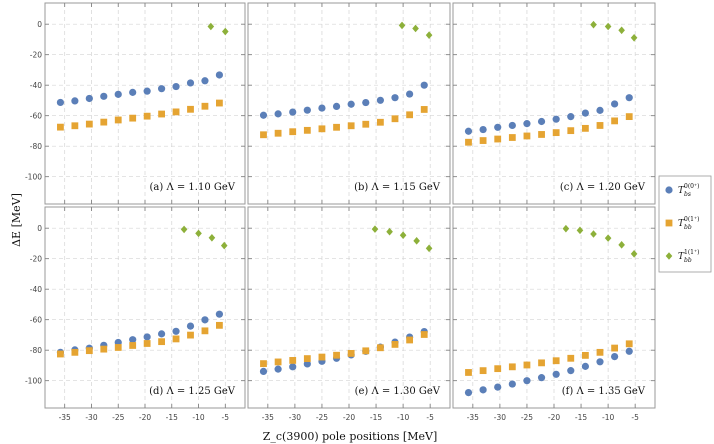 This screenshot has height=444, width=714. What do you see at coordinates (603, 187) in the screenshot?
I see `panel-label: (c) Λ = 1.20 GeV` at bounding box center [603, 187].